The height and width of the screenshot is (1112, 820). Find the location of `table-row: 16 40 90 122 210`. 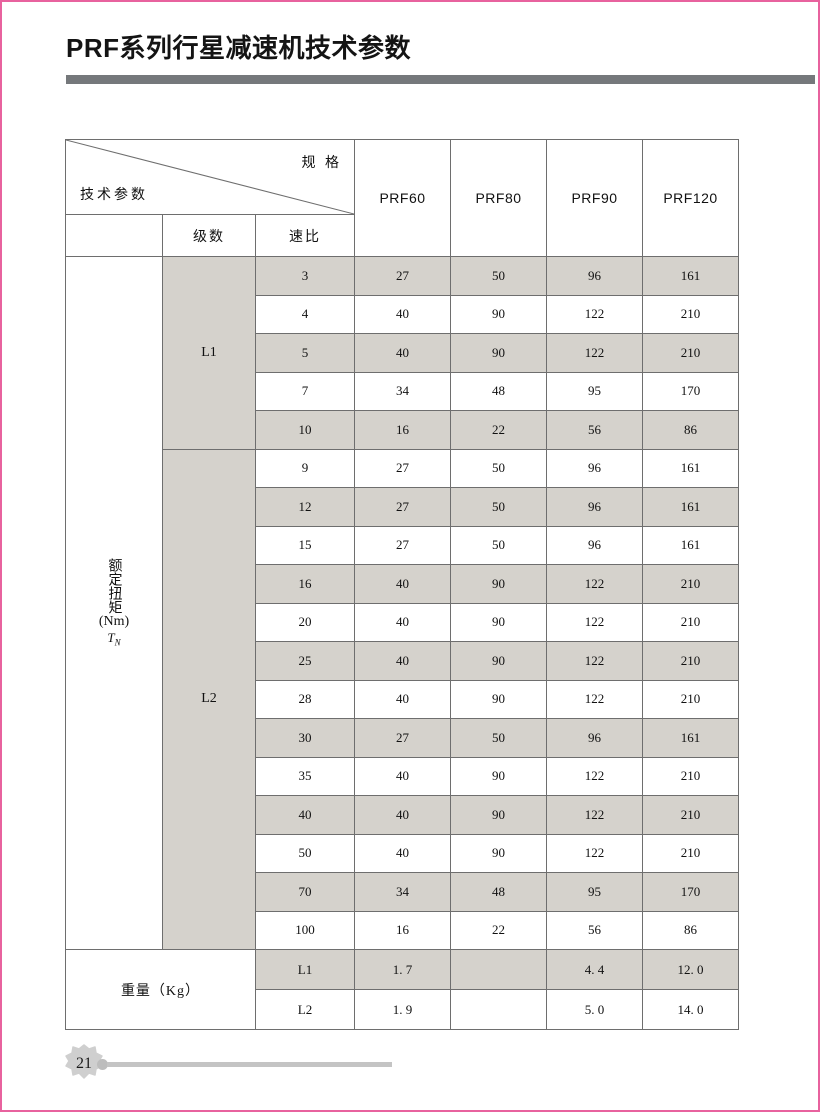

table-row: 16 40 90 122 210 is located at coordinates (403, 584).